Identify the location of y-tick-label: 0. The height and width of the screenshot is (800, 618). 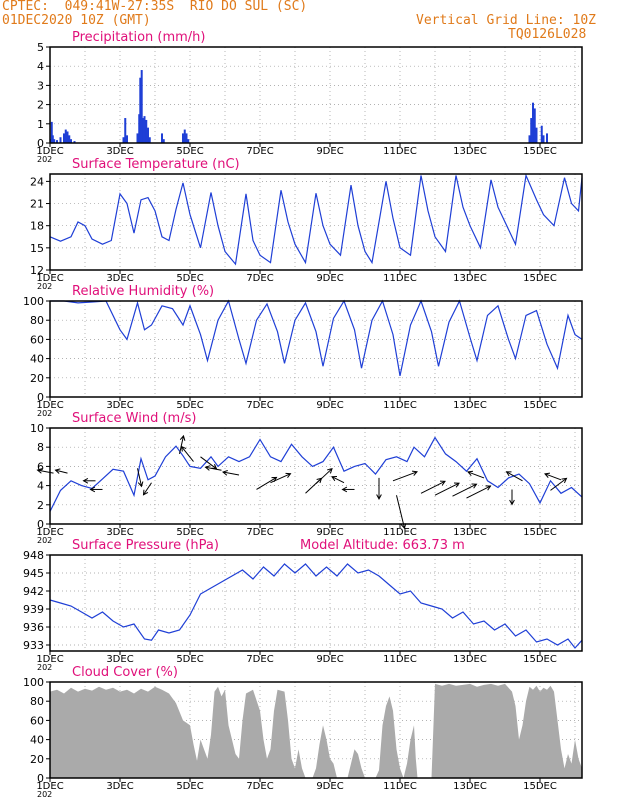
(40, 143).